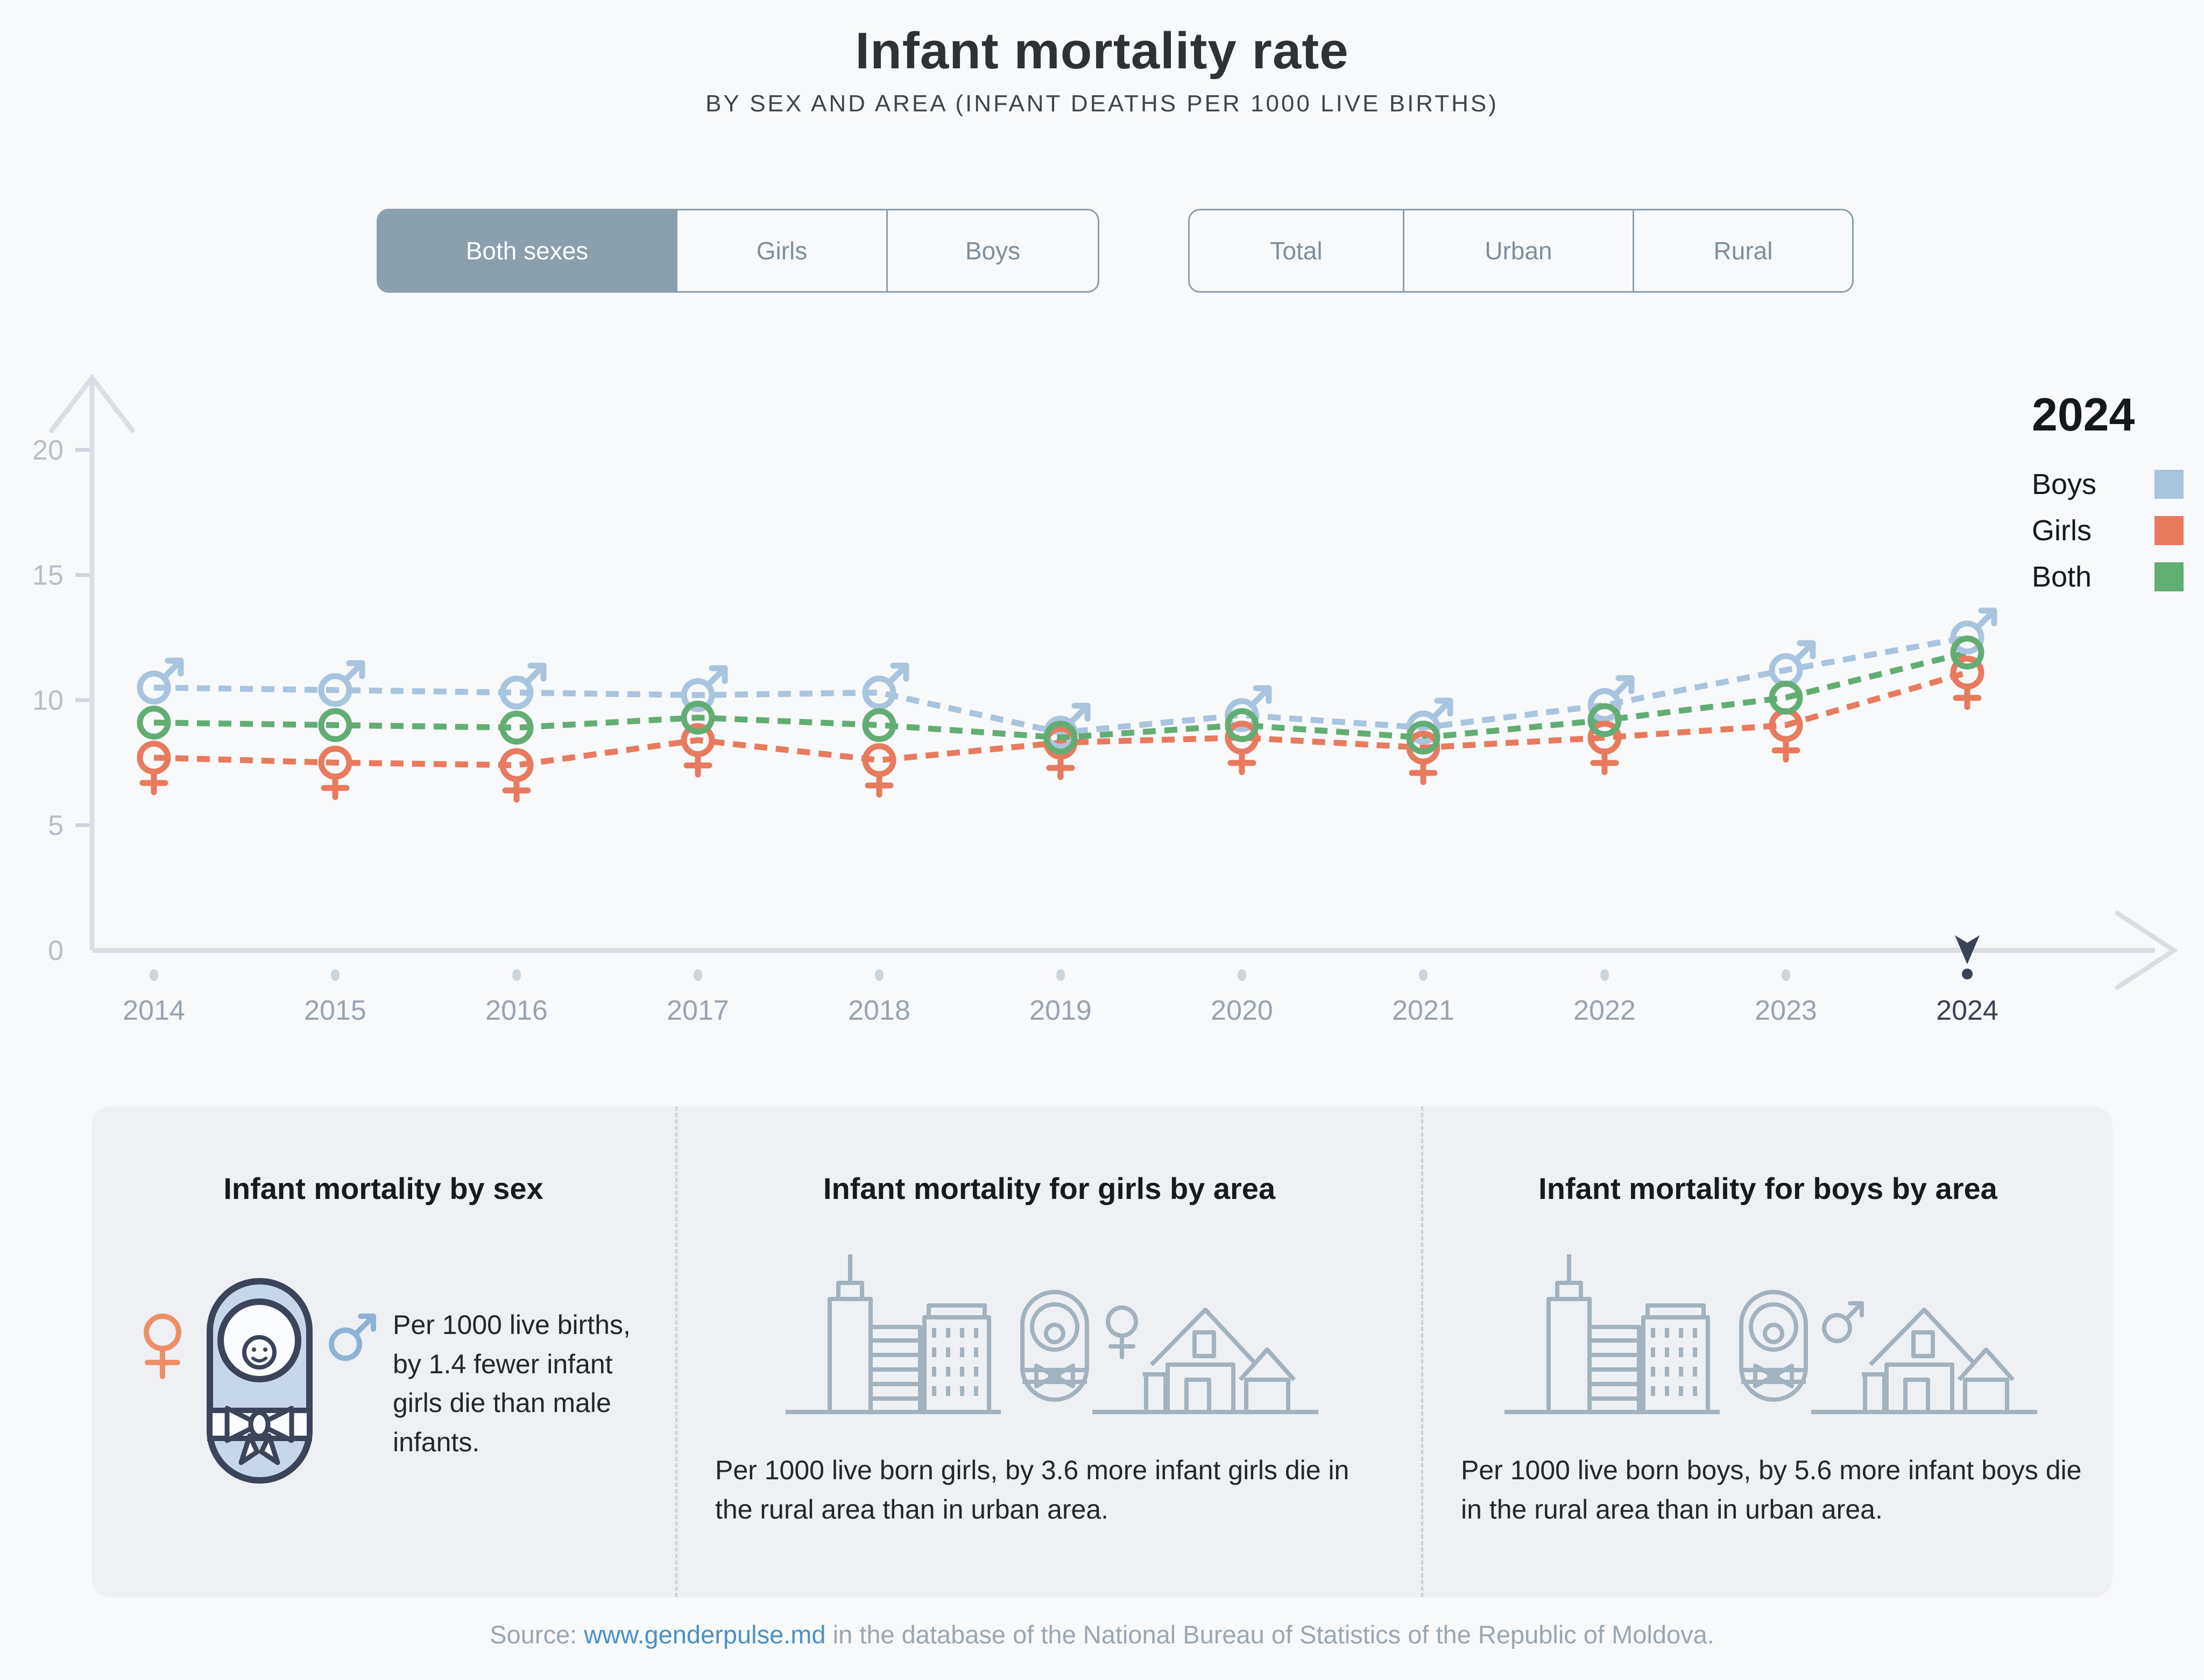 Image resolution: width=2204 pixels, height=1680 pixels. I want to click on svg-text: 15, so click(47, 575).